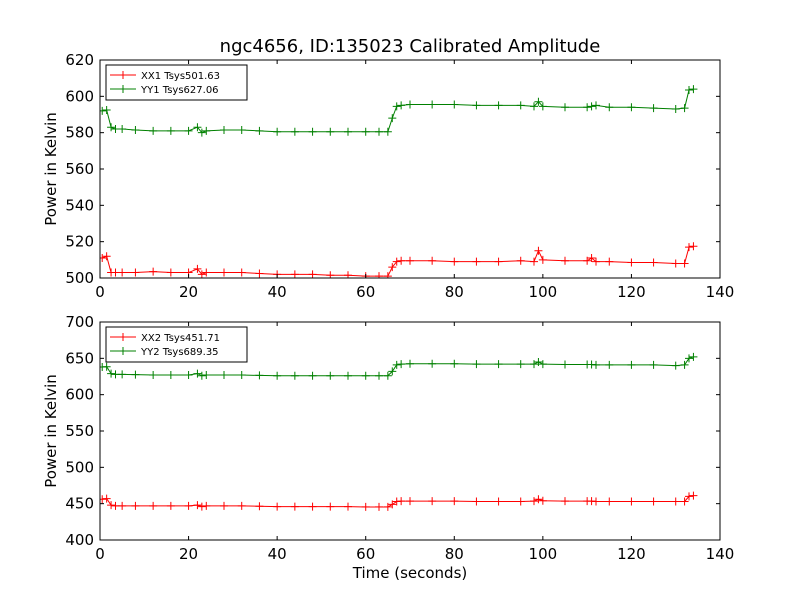  Describe the element at coordinates (631, 554) in the screenshot. I see `x-tick-label: 120` at that location.